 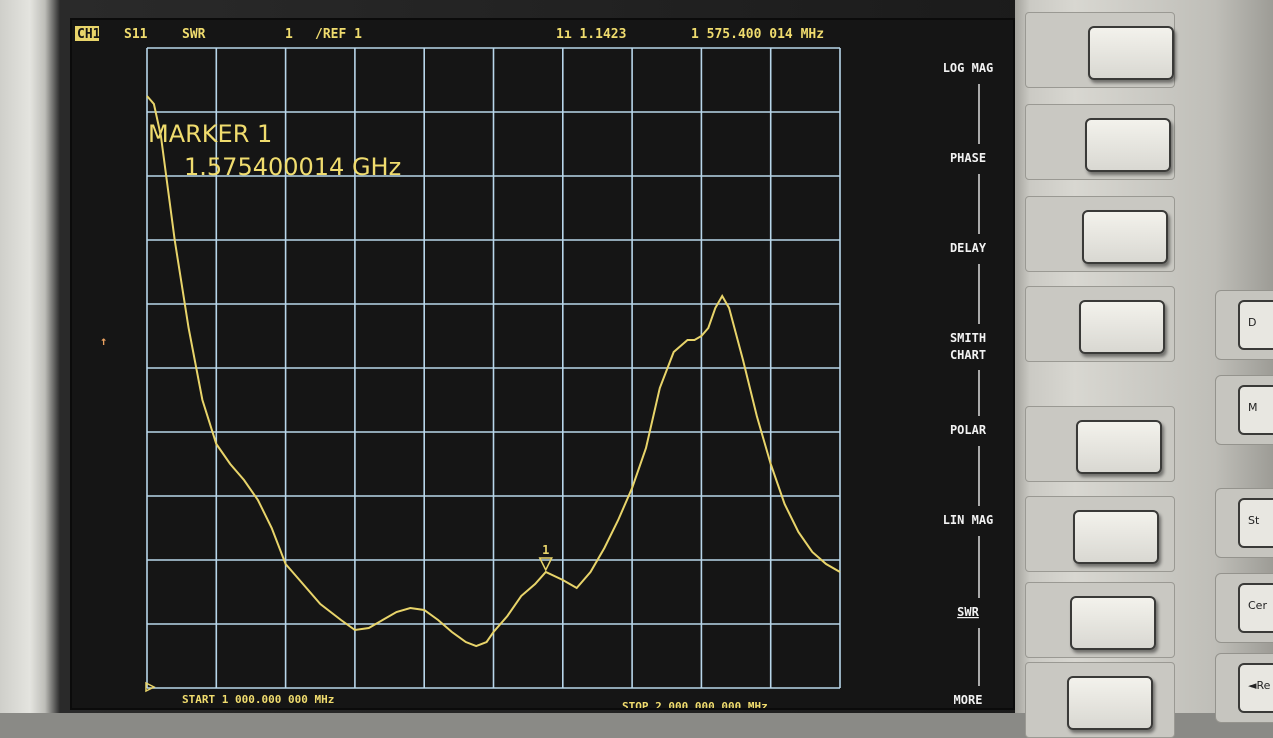 What do you see at coordinates (545, 550) in the screenshot?
I see `marker-1-label: 1` at bounding box center [545, 550].